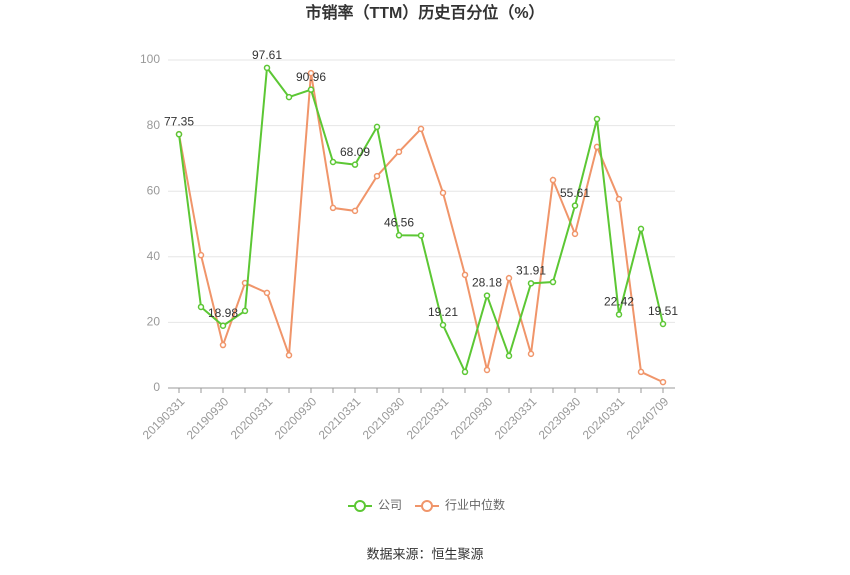 The image size is (850, 575). What do you see at coordinates (340, 418) in the screenshot?
I see `x-tick-label: 20210331` at bounding box center [340, 418].